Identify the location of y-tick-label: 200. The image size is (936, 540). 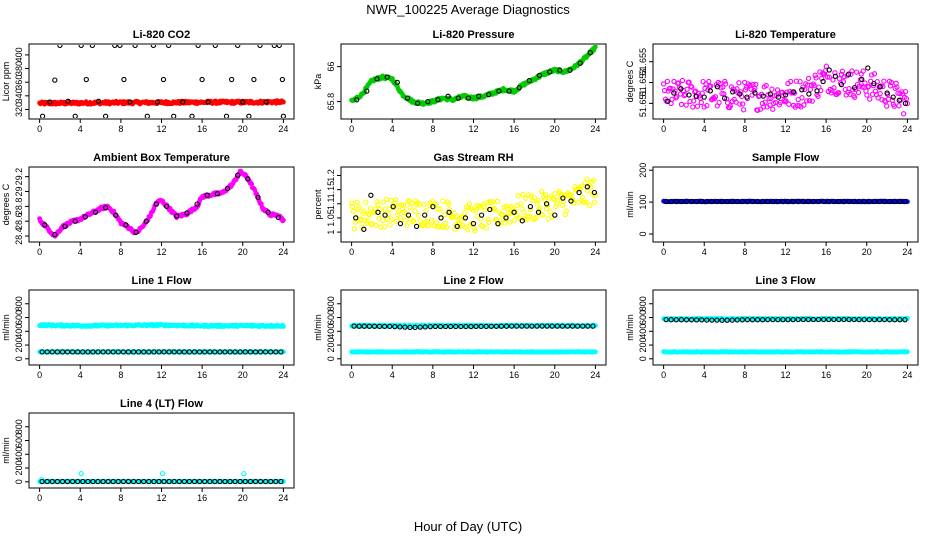
(19, 468).